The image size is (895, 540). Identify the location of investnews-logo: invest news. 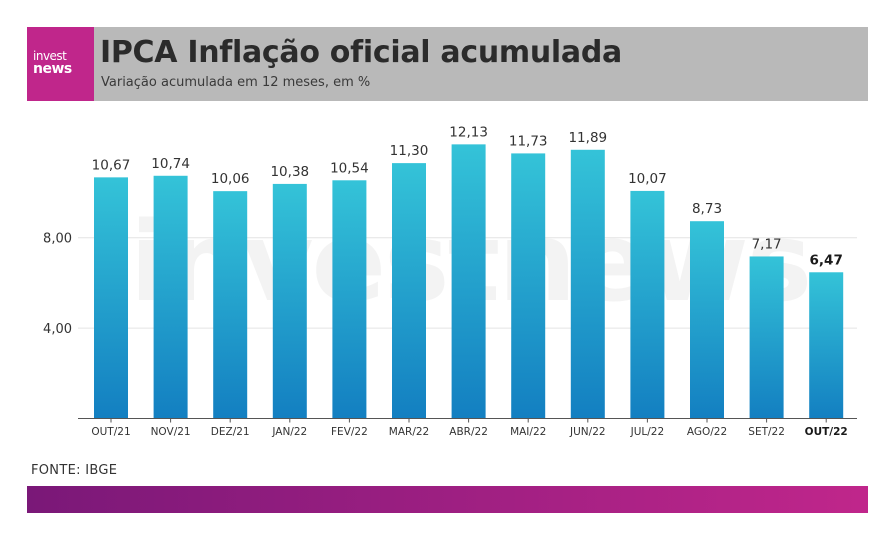
(60, 64).